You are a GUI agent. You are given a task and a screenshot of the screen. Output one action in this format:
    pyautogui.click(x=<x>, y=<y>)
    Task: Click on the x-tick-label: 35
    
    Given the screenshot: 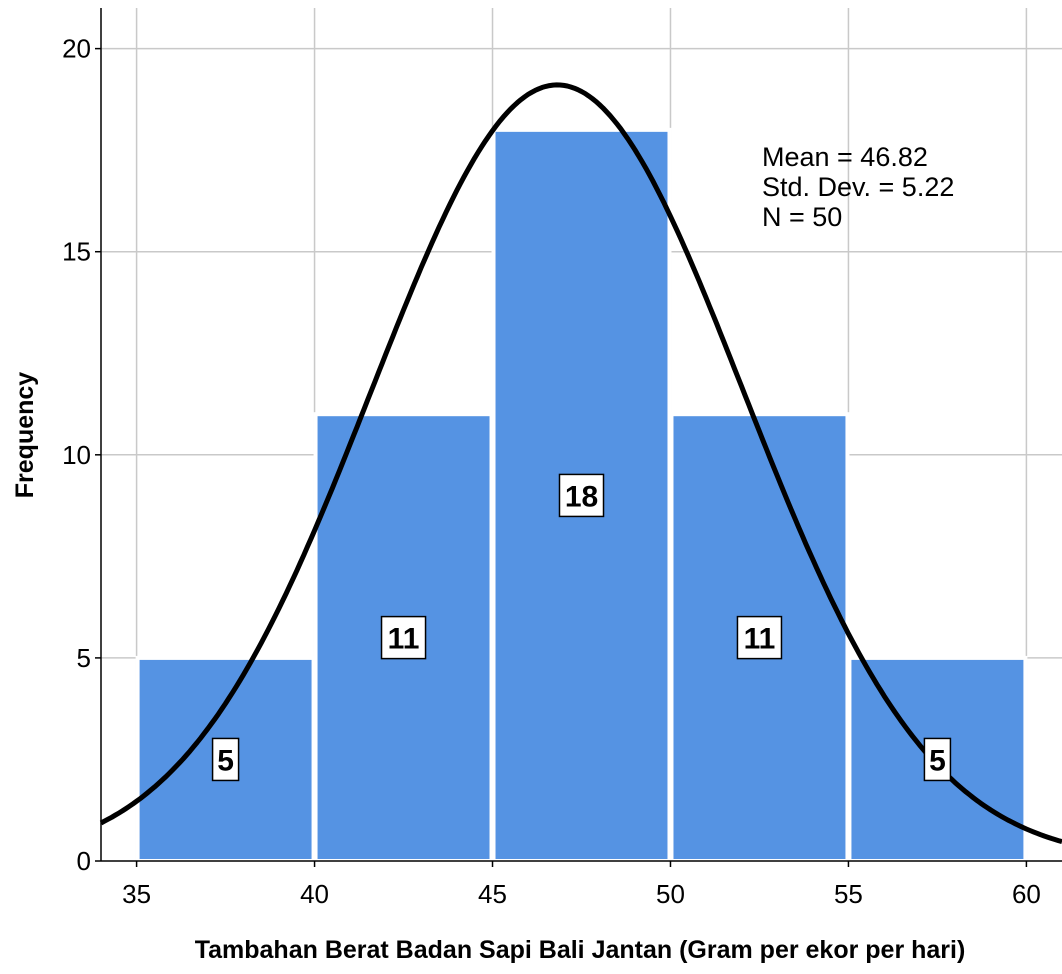 What is the action you would take?
    pyautogui.click(x=136, y=894)
    